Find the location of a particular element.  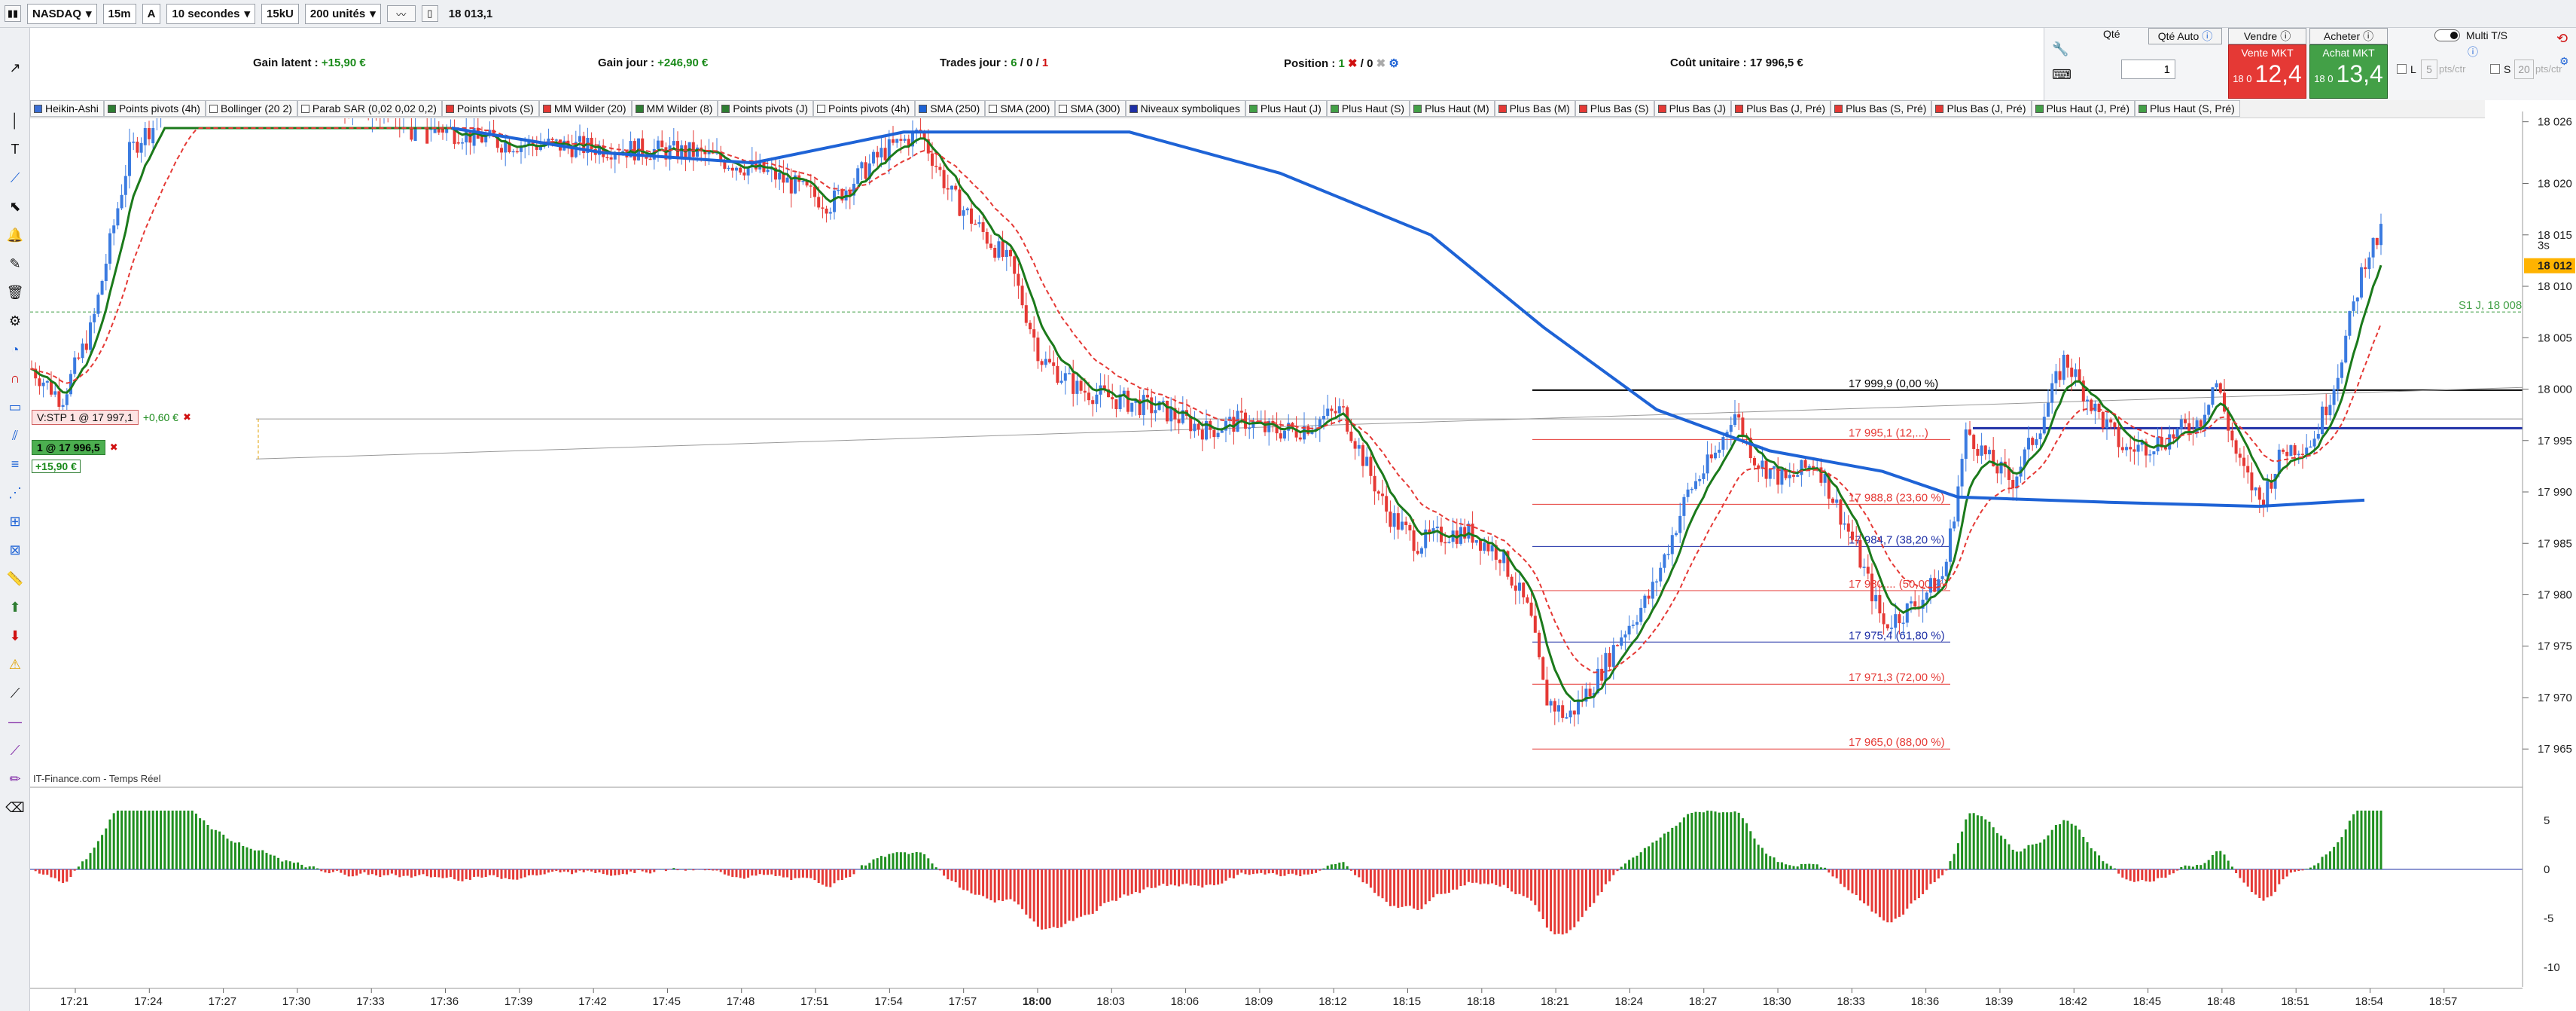

pointer-tool-icon: ⬉ is located at coordinates (15, 206).